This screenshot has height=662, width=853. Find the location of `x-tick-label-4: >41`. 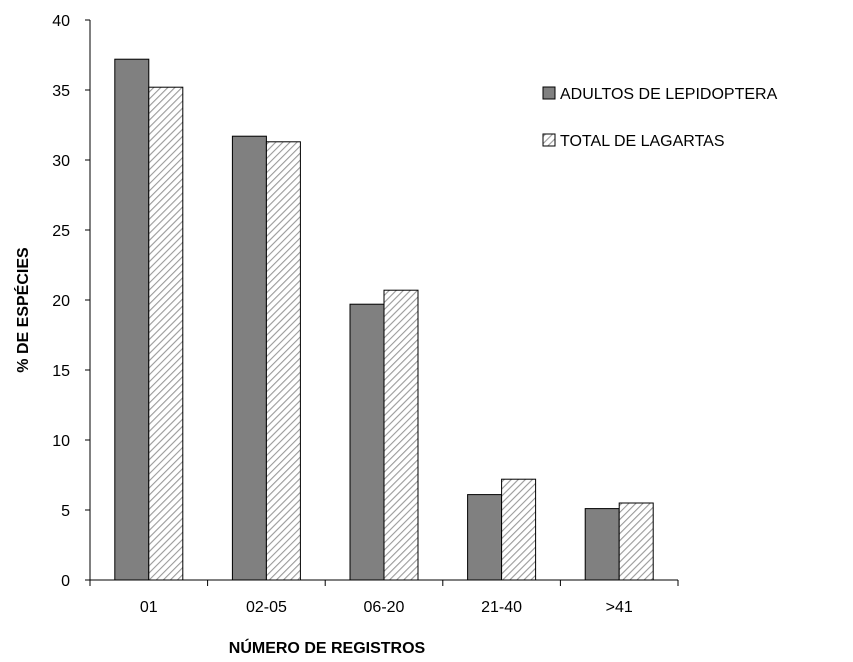

x-tick-label-4: >41 is located at coordinates (619, 607).